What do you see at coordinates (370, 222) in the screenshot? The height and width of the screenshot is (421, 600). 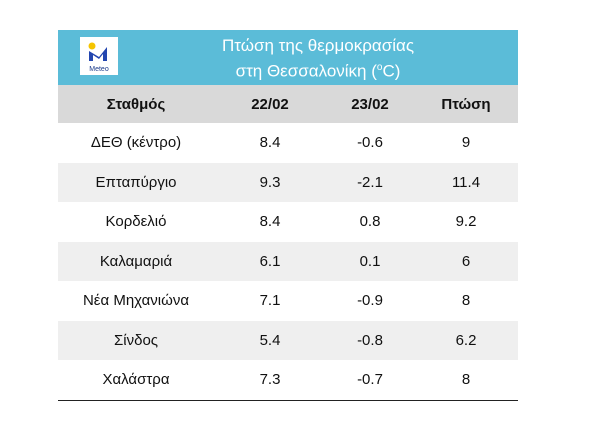 I see `table-cell: 0.8` at bounding box center [370, 222].